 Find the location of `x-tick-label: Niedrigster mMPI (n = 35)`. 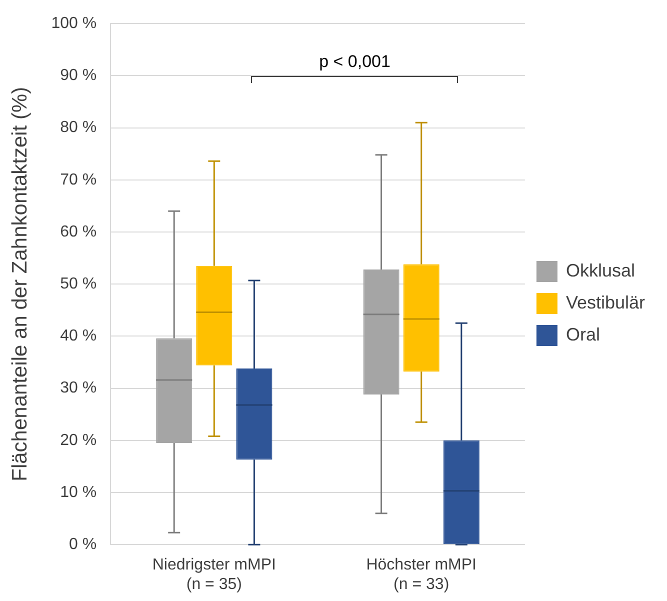

x-tick-label: Niedrigster mMPI (n = 35) is located at coordinates (214, 574).